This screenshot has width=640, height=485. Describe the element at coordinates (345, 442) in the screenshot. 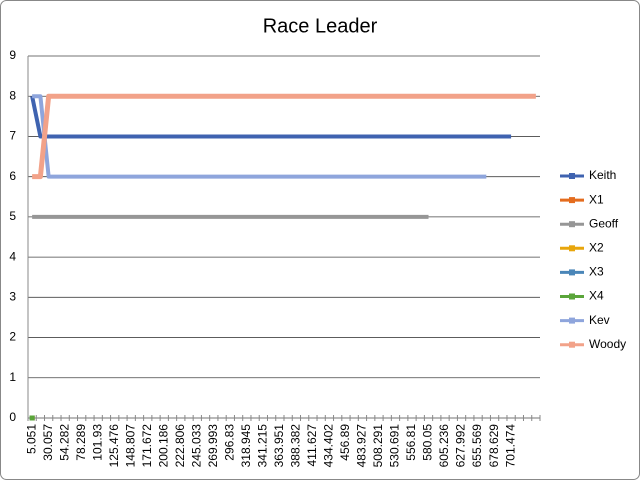

I see `x-tick-label: 456.89` at that location.